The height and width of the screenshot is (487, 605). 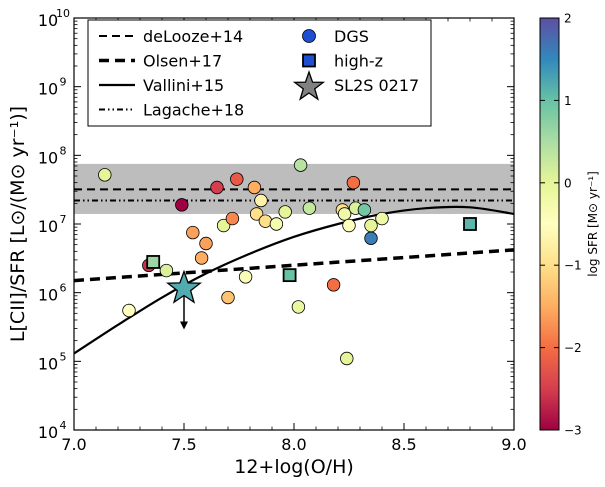 What do you see at coordinates (63, 425) in the screenshot?
I see `y-tick-label-exponent: 4` at bounding box center [63, 425].